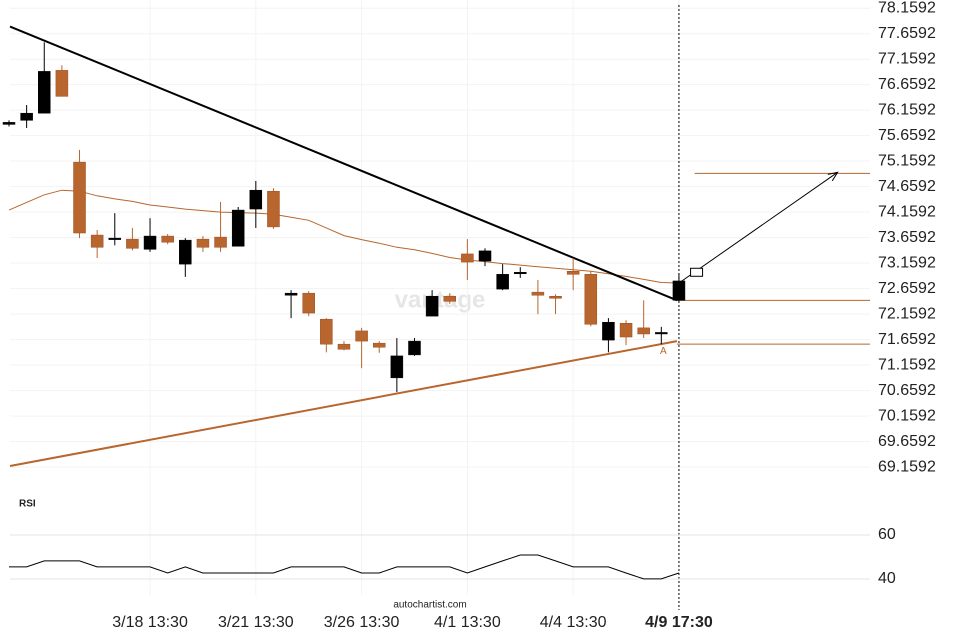 The width and height of the screenshot is (960, 640). I want to click on x-tick-label: 4/4 13:30, so click(573, 622).